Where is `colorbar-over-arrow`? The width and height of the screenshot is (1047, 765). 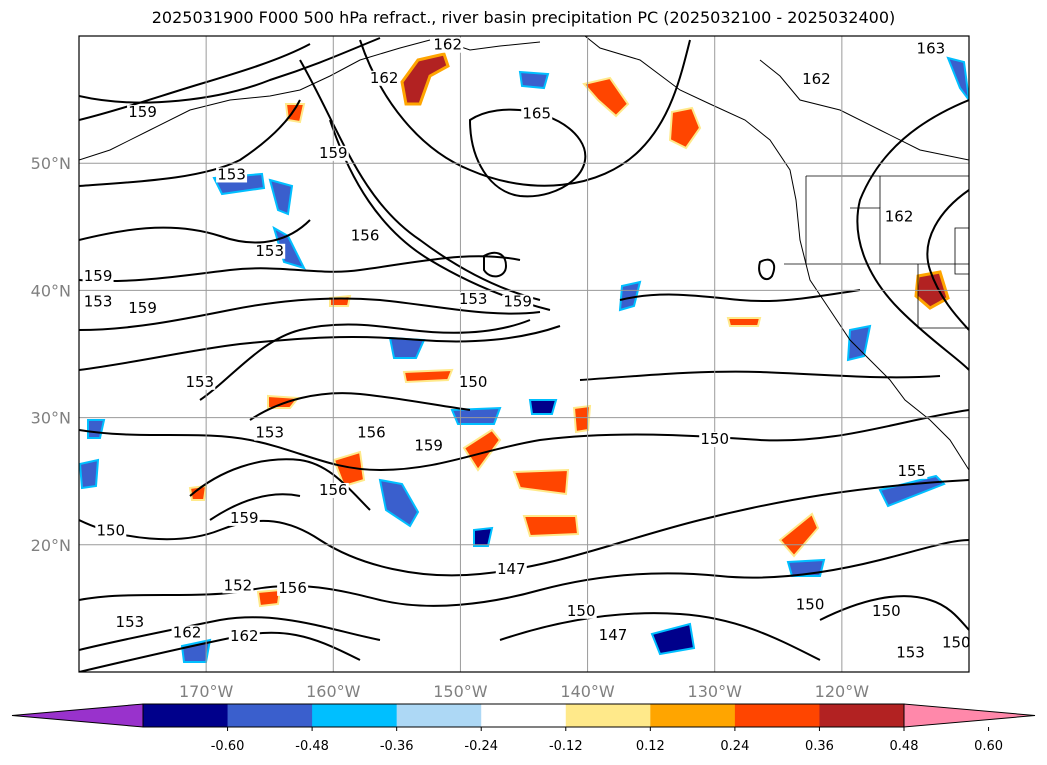
colorbar-over-arrow is located at coordinates (969, 715).